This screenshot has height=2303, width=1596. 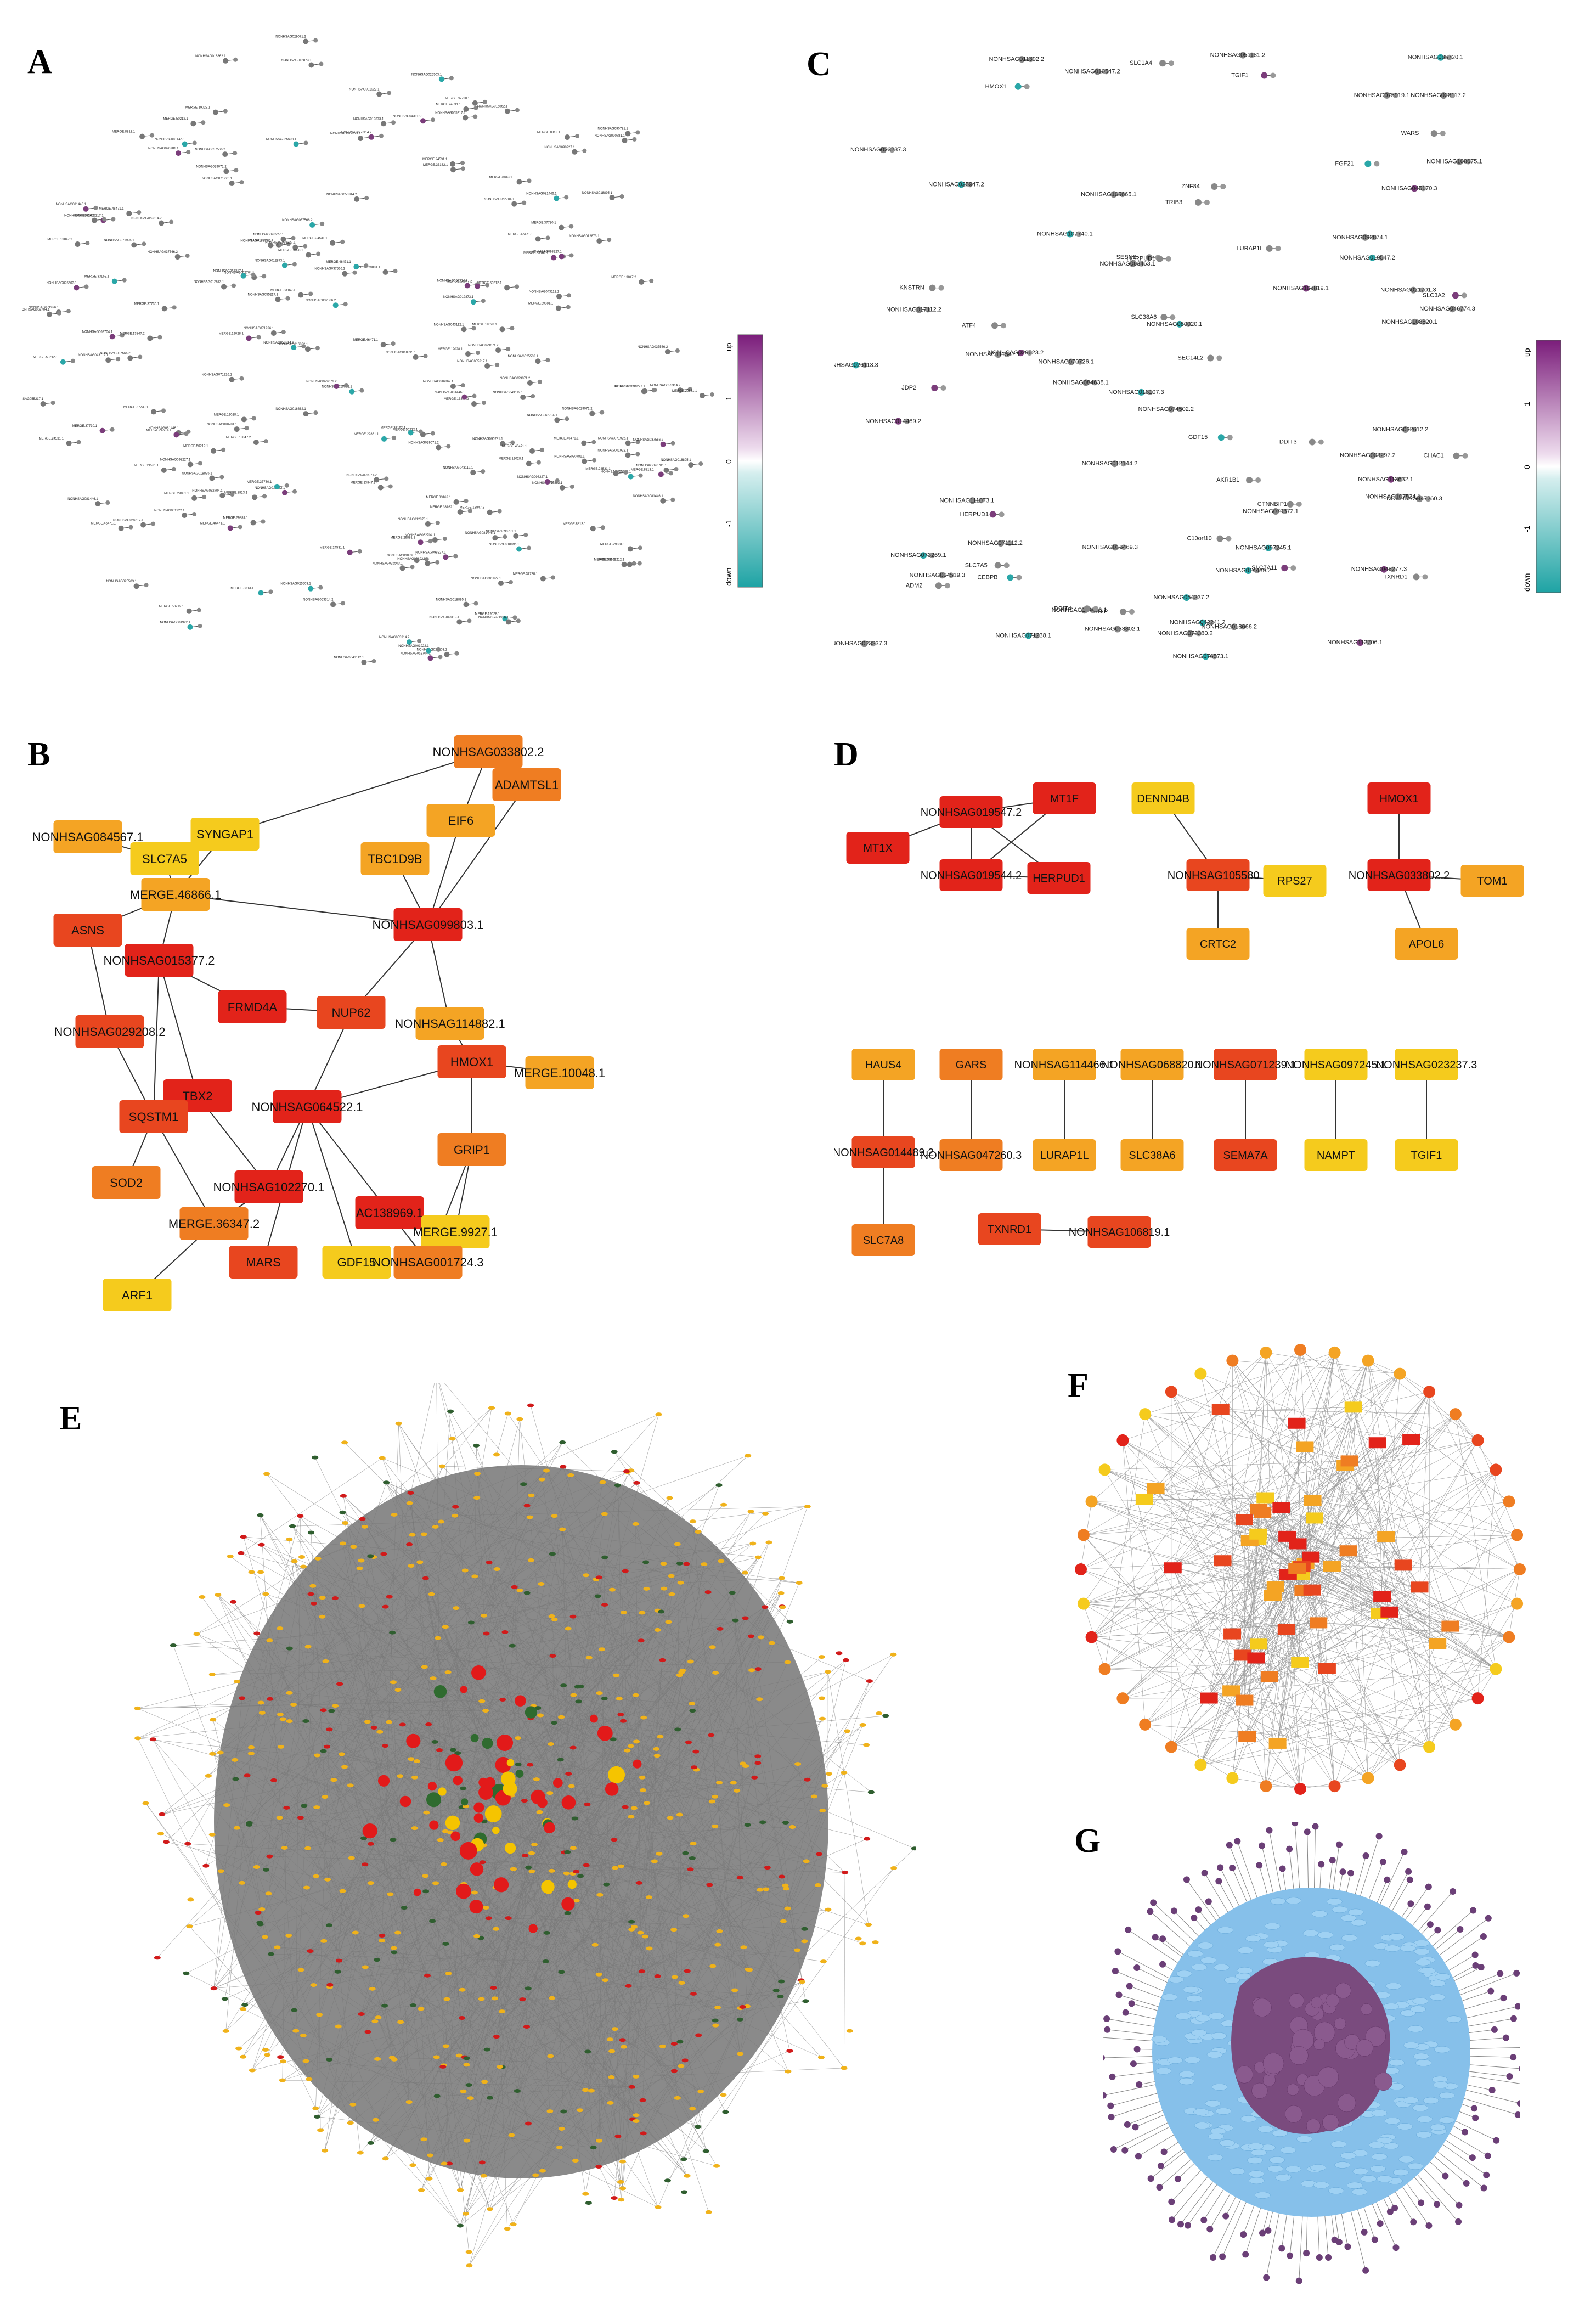 I want to click on hub-node, so click(x=434, y=1800).